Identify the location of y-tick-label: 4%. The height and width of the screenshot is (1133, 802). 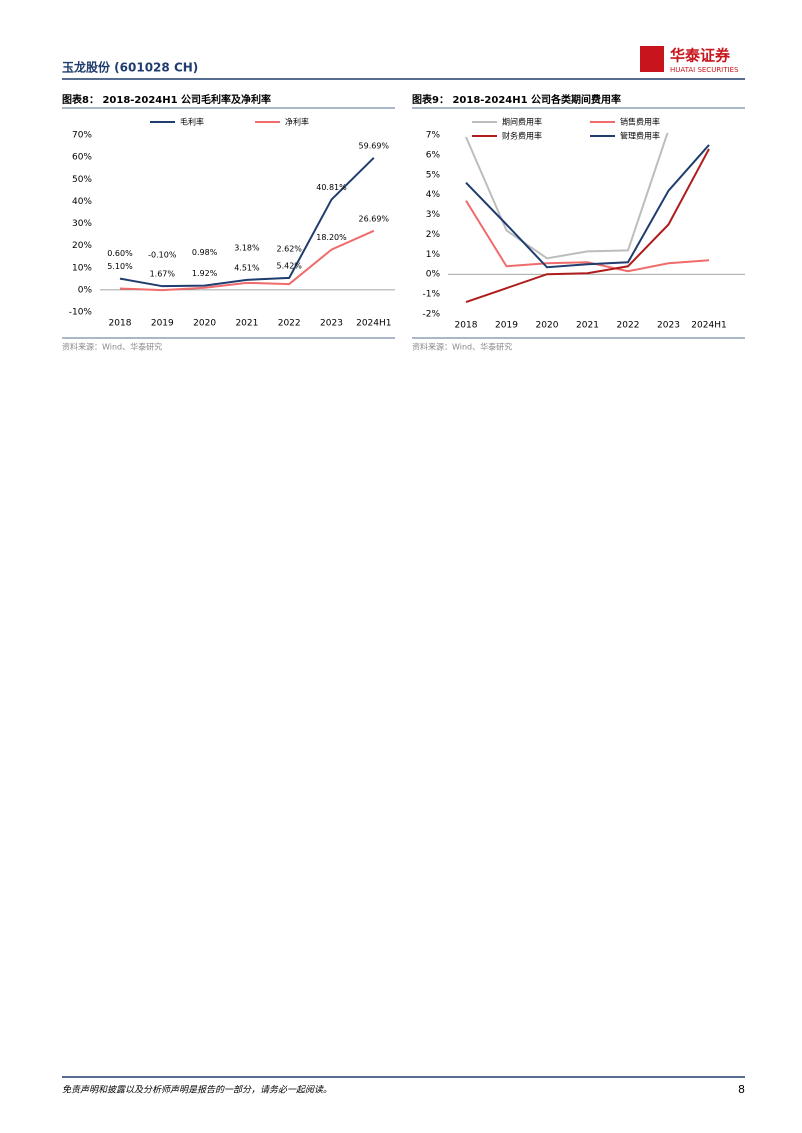
(433, 195).